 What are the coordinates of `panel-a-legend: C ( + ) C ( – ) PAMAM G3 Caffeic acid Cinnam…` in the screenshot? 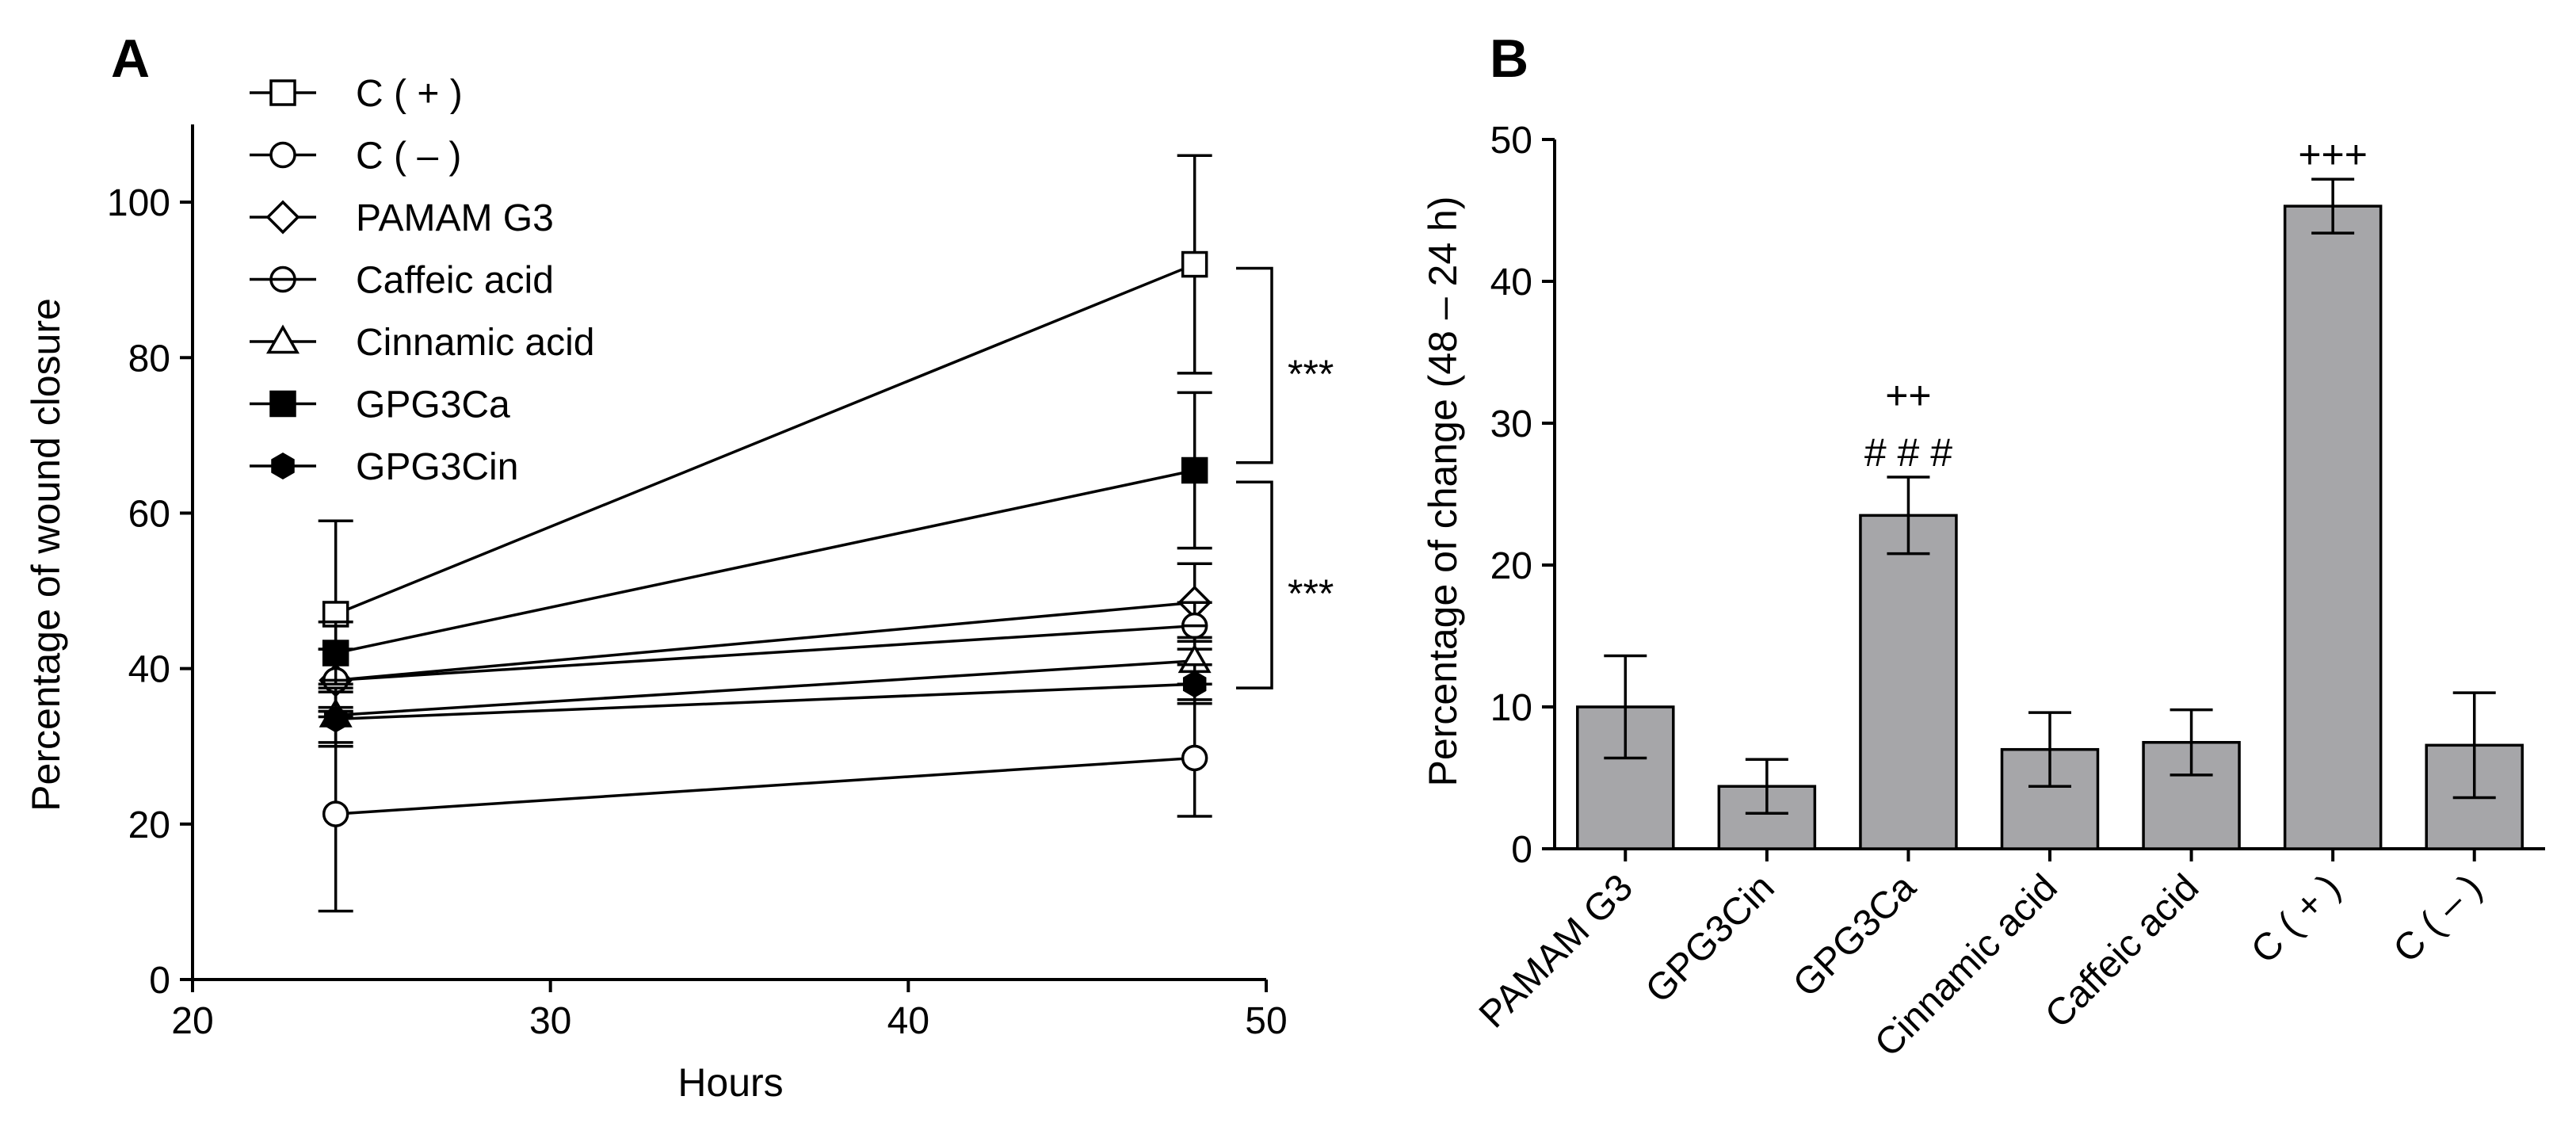 It's located at (422, 280).